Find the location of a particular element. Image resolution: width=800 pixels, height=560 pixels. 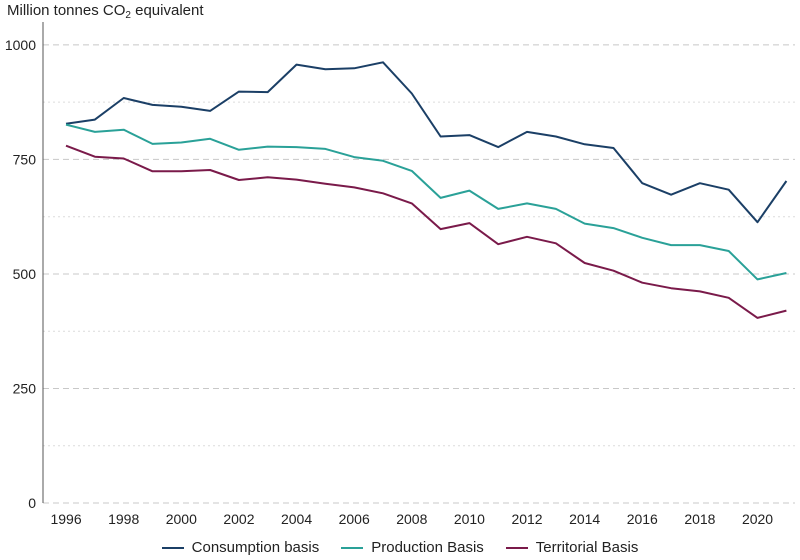

legend-label: Consumption basis is located at coordinates (255, 547).